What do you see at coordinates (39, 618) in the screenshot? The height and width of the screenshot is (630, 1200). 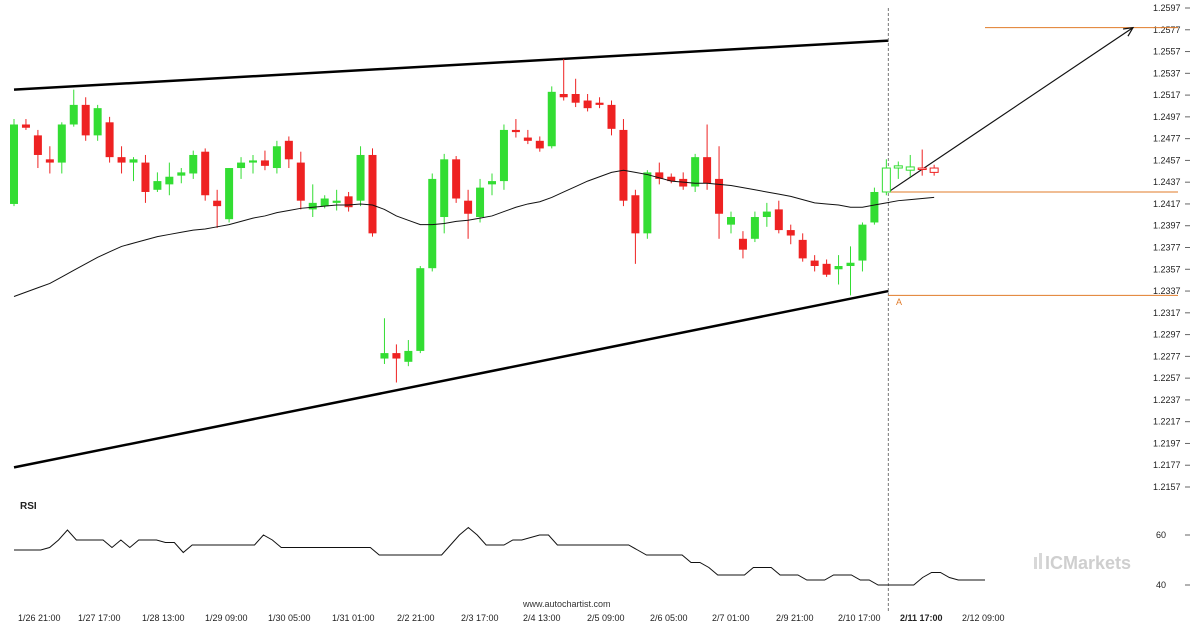 I see `x-tick-label: 1/26 21:00` at bounding box center [39, 618].